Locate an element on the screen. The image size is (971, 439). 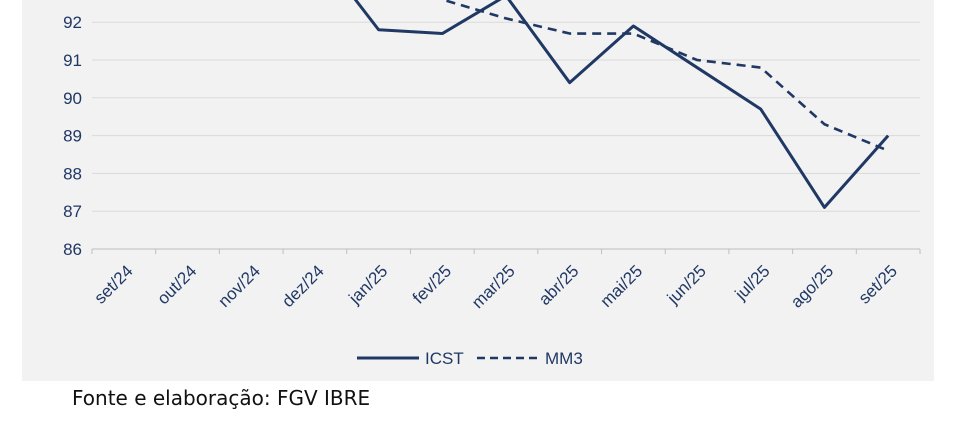
x-tick-label: jan/25 is located at coordinates (368, 284).